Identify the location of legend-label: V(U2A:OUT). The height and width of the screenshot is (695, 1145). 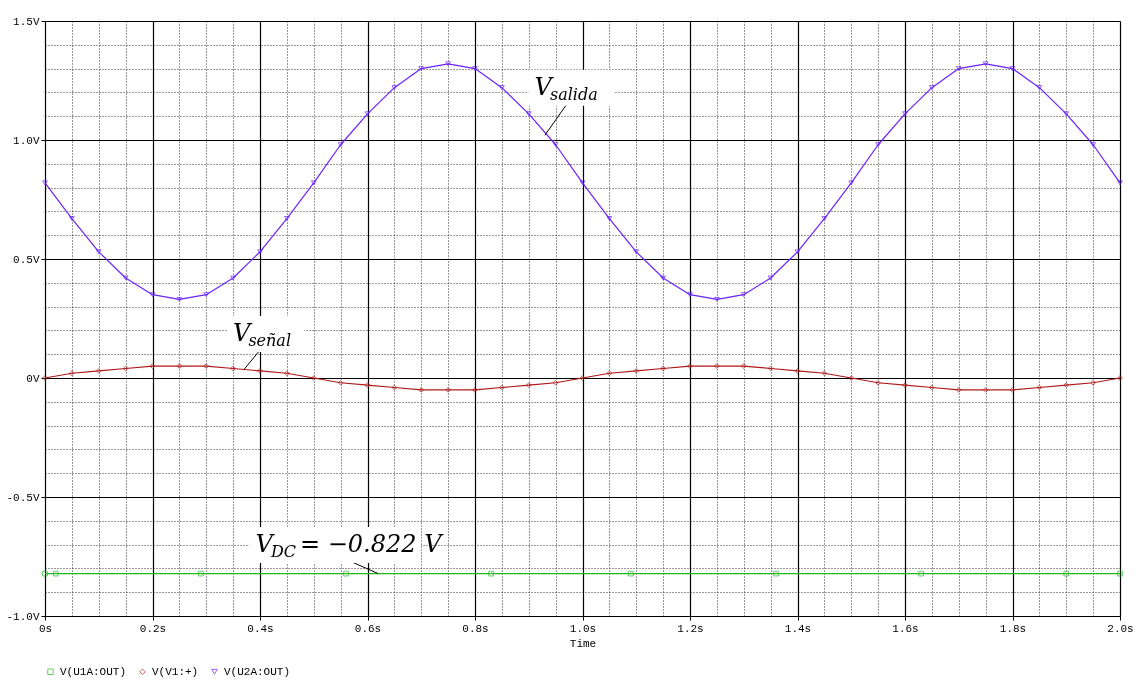
(257, 671).